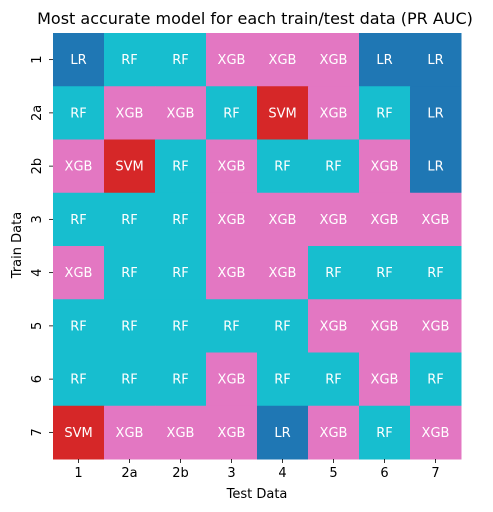 The image size is (493, 512). Describe the element at coordinates (129, 473) in the screenshot. I see `x-tick-label: 2a` at that location.